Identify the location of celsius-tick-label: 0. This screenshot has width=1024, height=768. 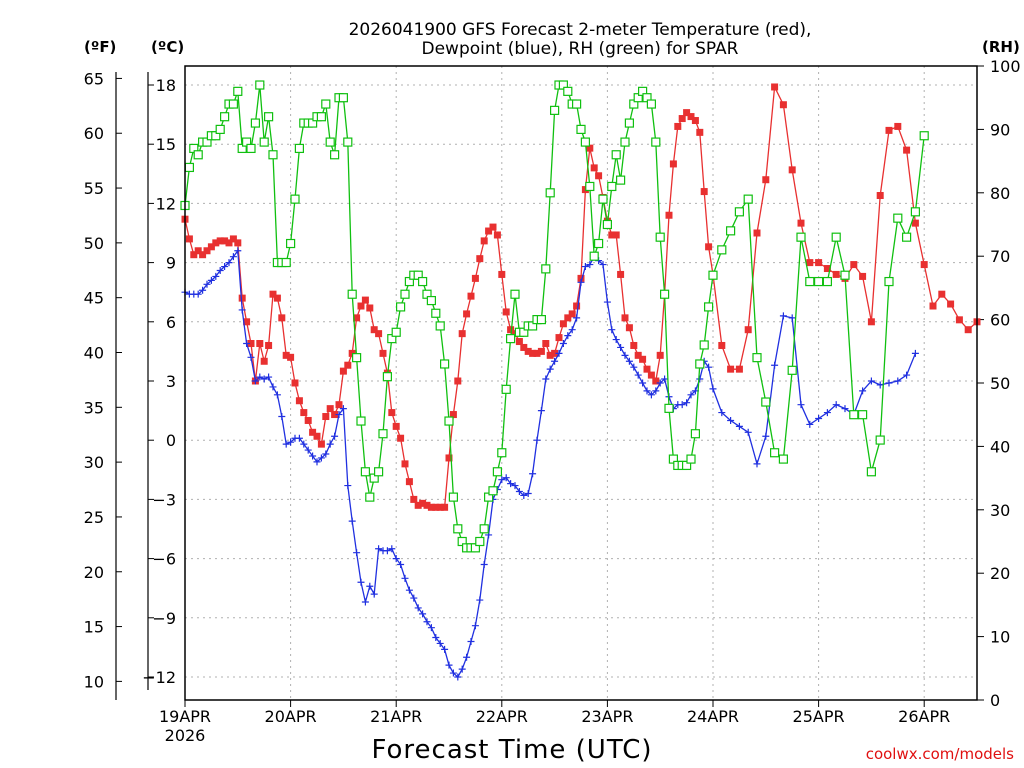
(171, 440).